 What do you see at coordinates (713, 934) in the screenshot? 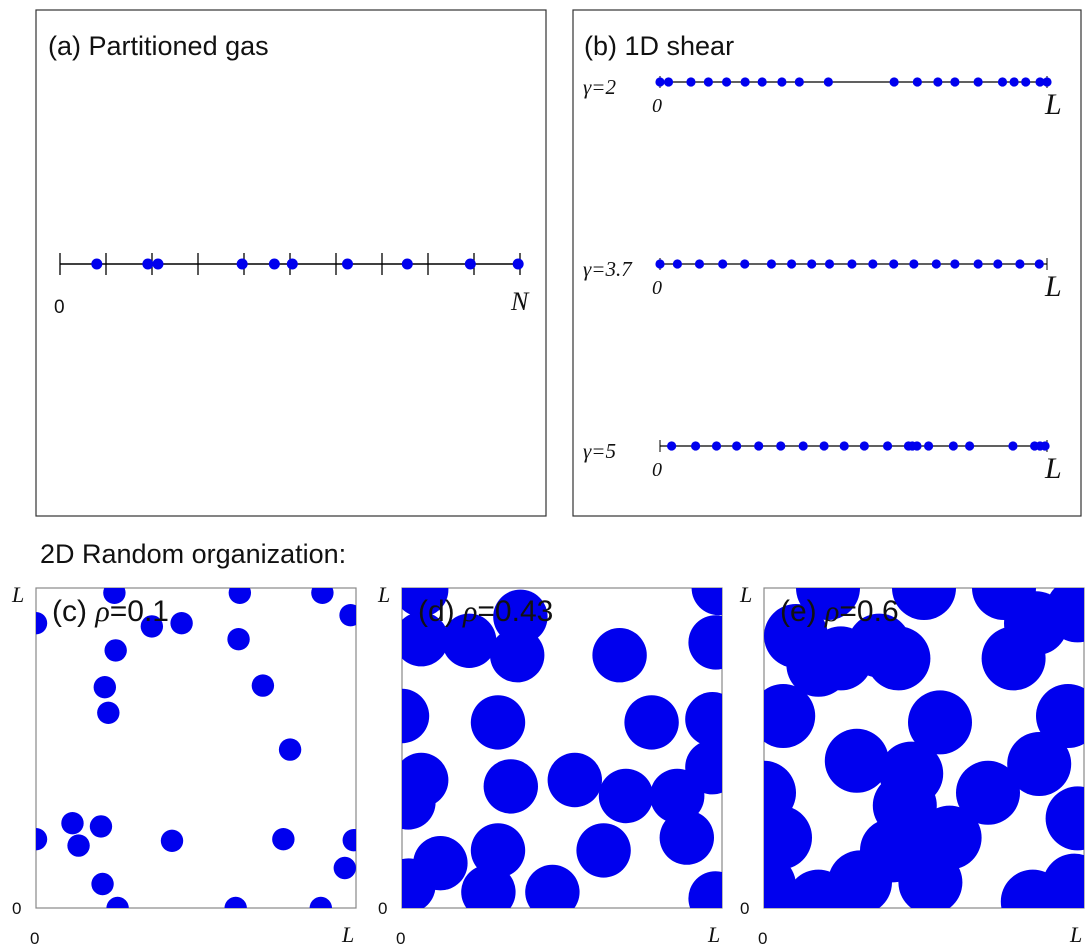
I see `axis-x-end-label: L` at bounding box center [713, 934].